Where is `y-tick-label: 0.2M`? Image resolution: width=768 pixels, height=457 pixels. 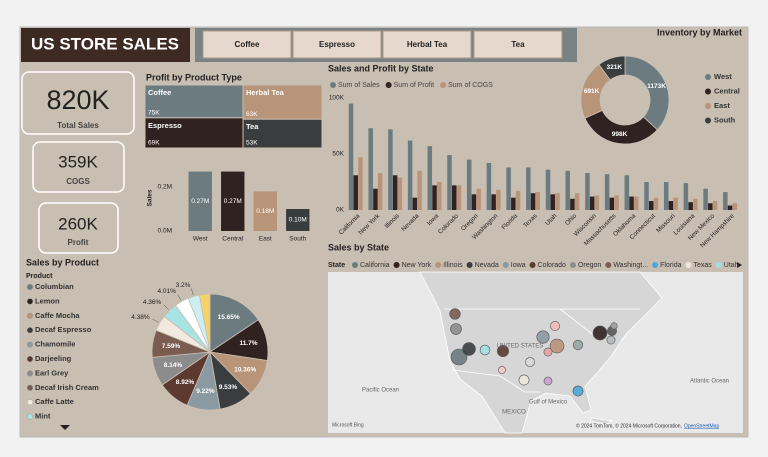 y-tick-label: 0.2M is located at coordinates (165, 187).